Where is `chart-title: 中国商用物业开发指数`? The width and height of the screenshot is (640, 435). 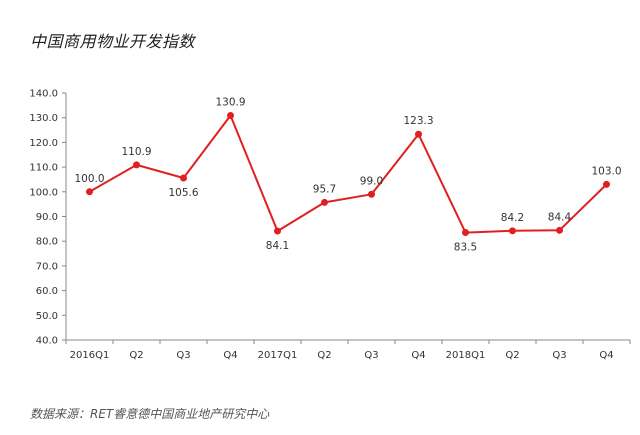
chart-title: 中国商用物业开发指数 is located at coordinates (113, 41).